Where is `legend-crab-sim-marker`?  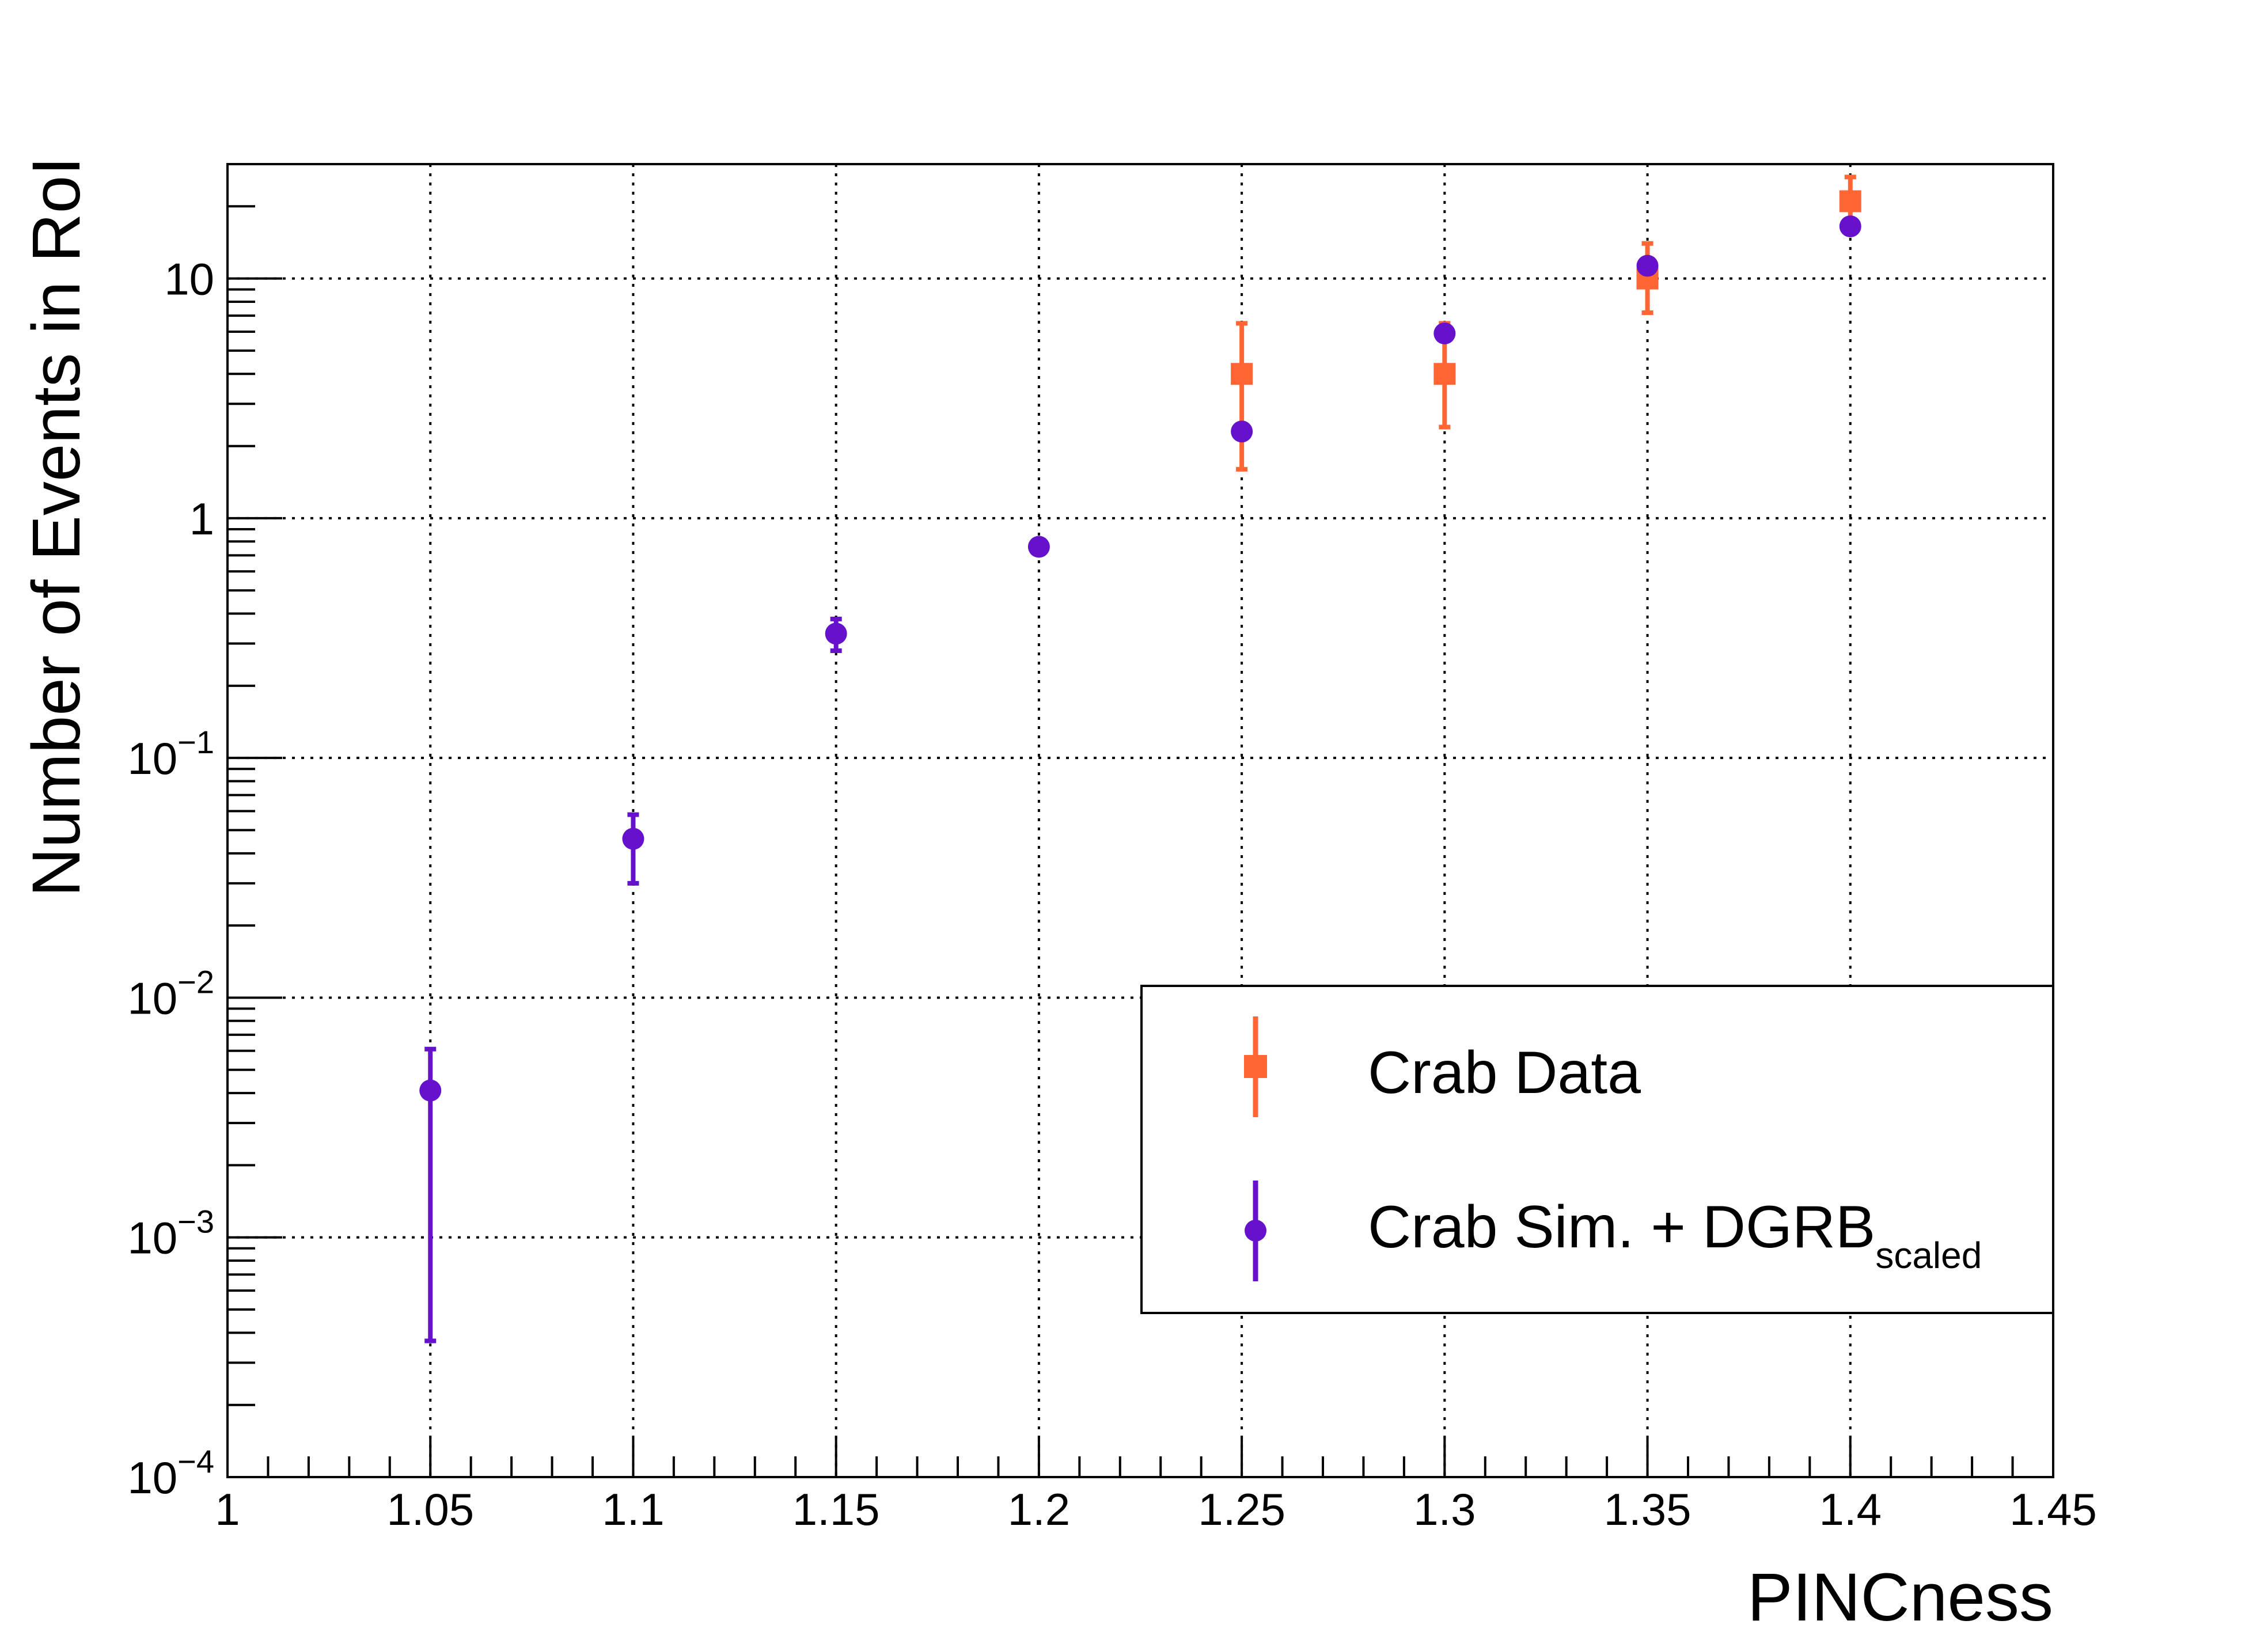 legend-crab-sim-marker is located at coordinates (1255, 1231).